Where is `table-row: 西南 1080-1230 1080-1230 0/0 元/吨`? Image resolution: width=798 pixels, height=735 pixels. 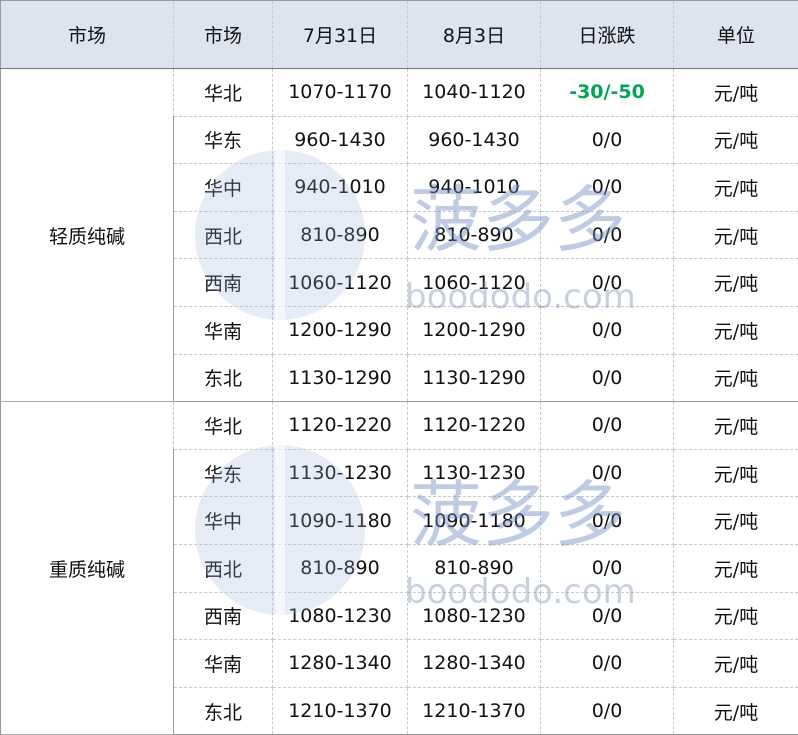 table-row: 西南 1080-1230 1080-1230 0/0 元/吨 is located at coordinates (399, 616).